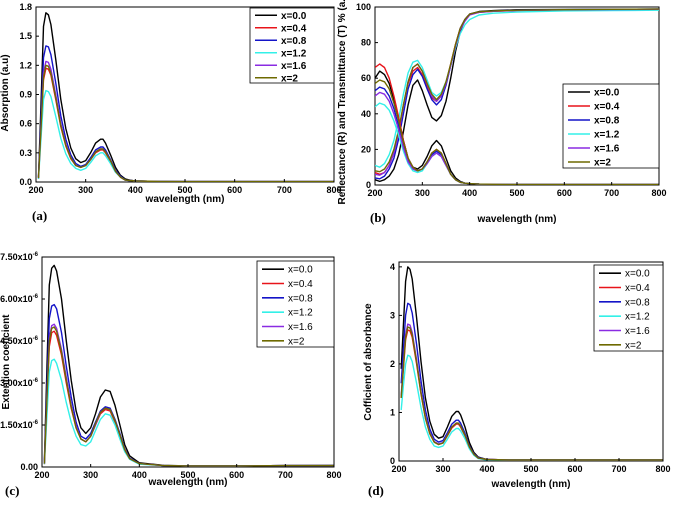 Image resolution: width=675 pixels, height=508 pixels. I want to click on y-tick-label: 6.00x10-6, so click(19, 299).